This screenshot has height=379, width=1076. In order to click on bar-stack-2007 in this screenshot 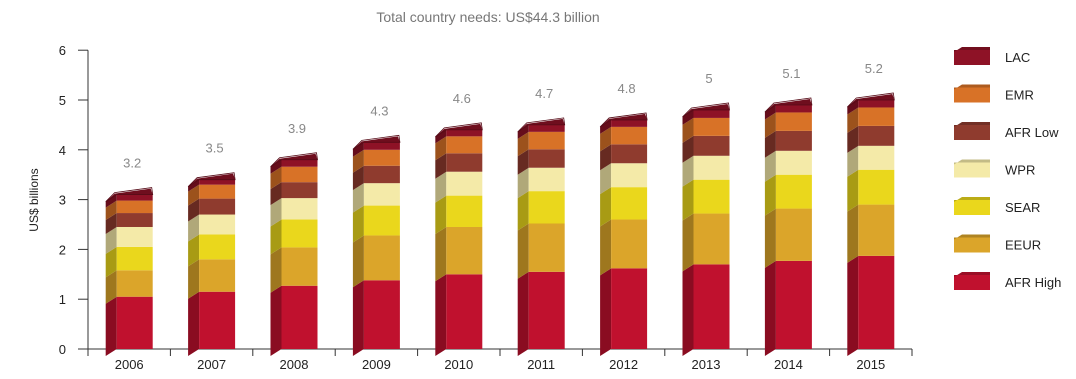, I will do `click(211, 264)`.